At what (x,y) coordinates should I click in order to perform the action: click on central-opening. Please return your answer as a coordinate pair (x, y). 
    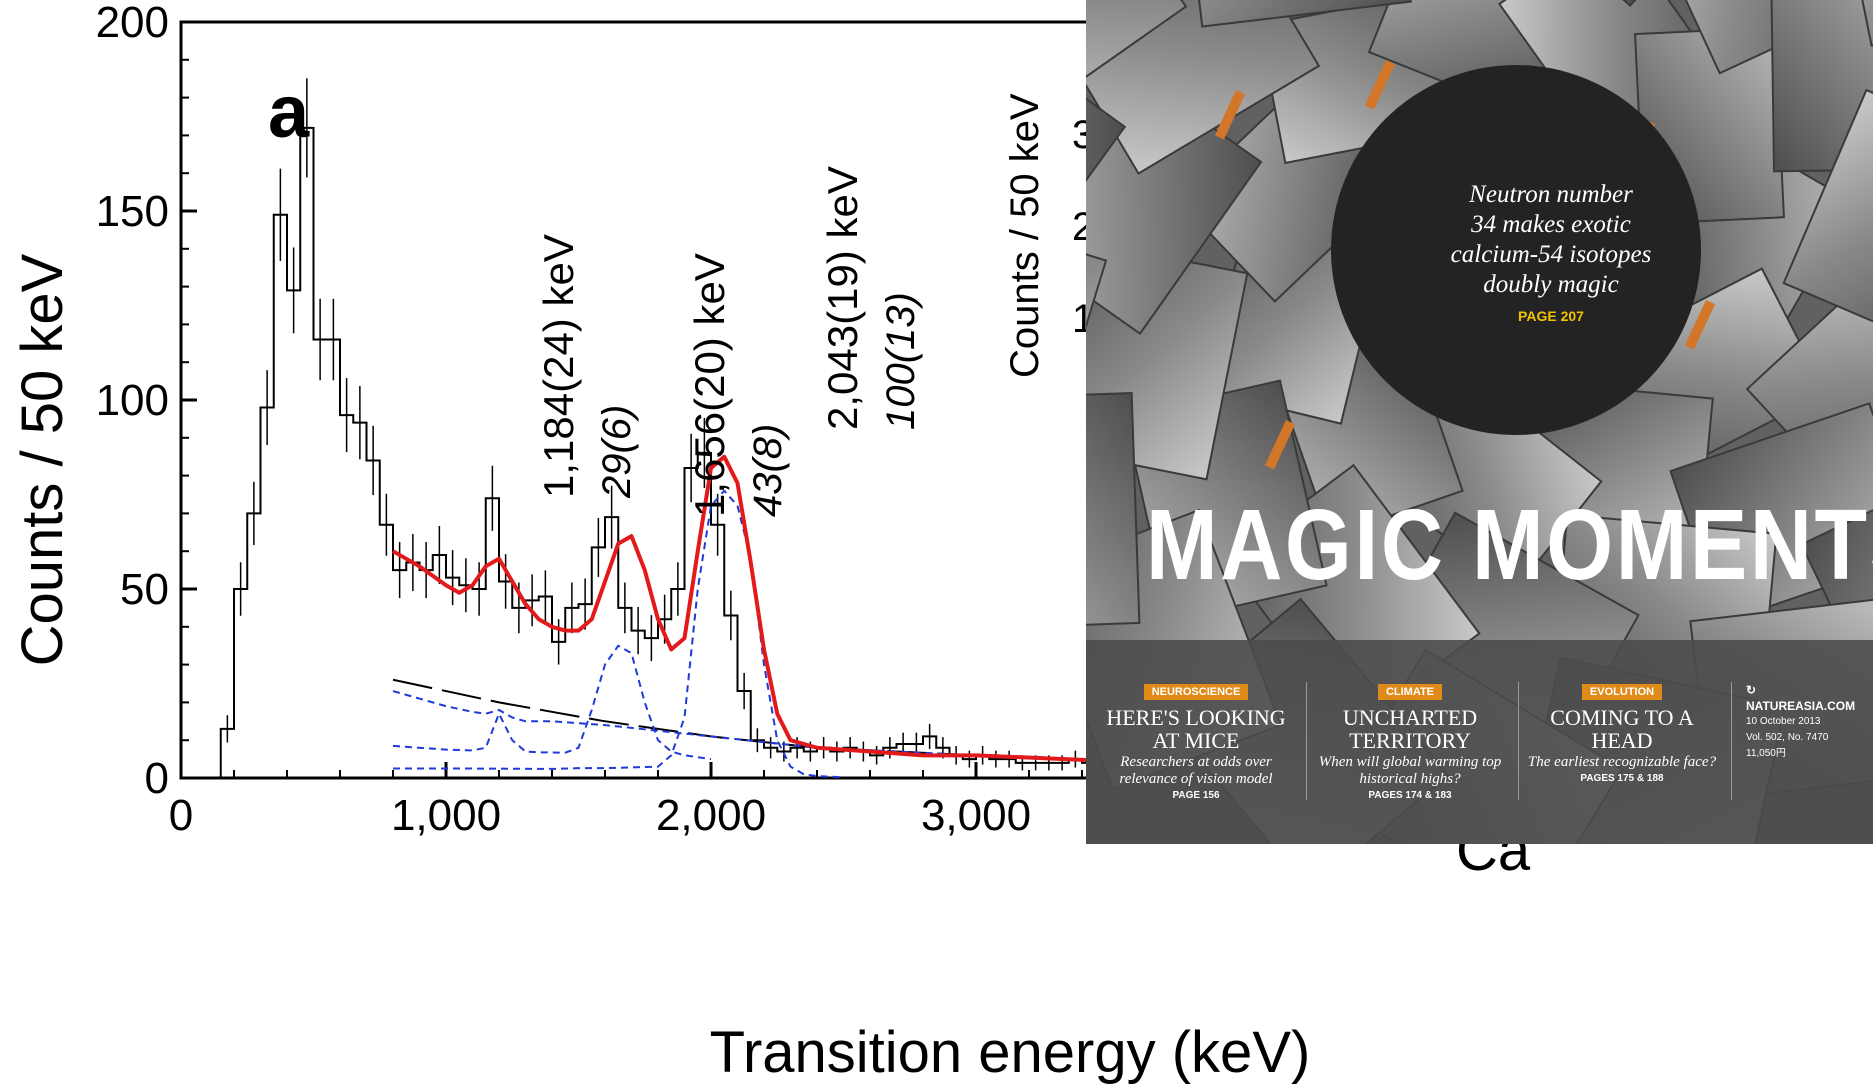
    Looking at the image, I should click on (1516, 250).